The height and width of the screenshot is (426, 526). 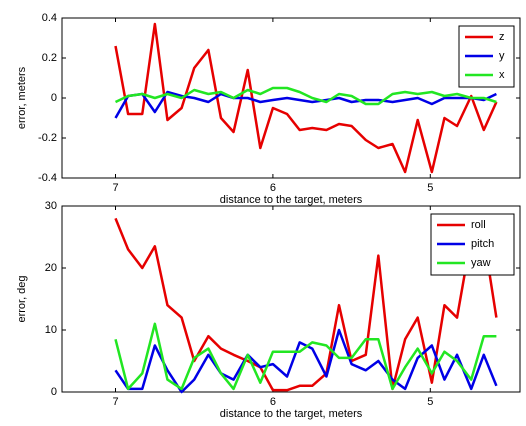 What do you see at coordinates (51, 330) in the screenshot?
I see `y-tick-label: 10` at bounding box center [51, 330].